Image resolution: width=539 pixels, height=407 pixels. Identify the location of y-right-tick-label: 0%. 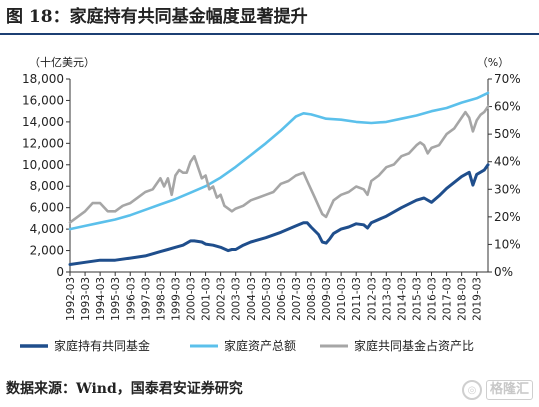
(503, 272).